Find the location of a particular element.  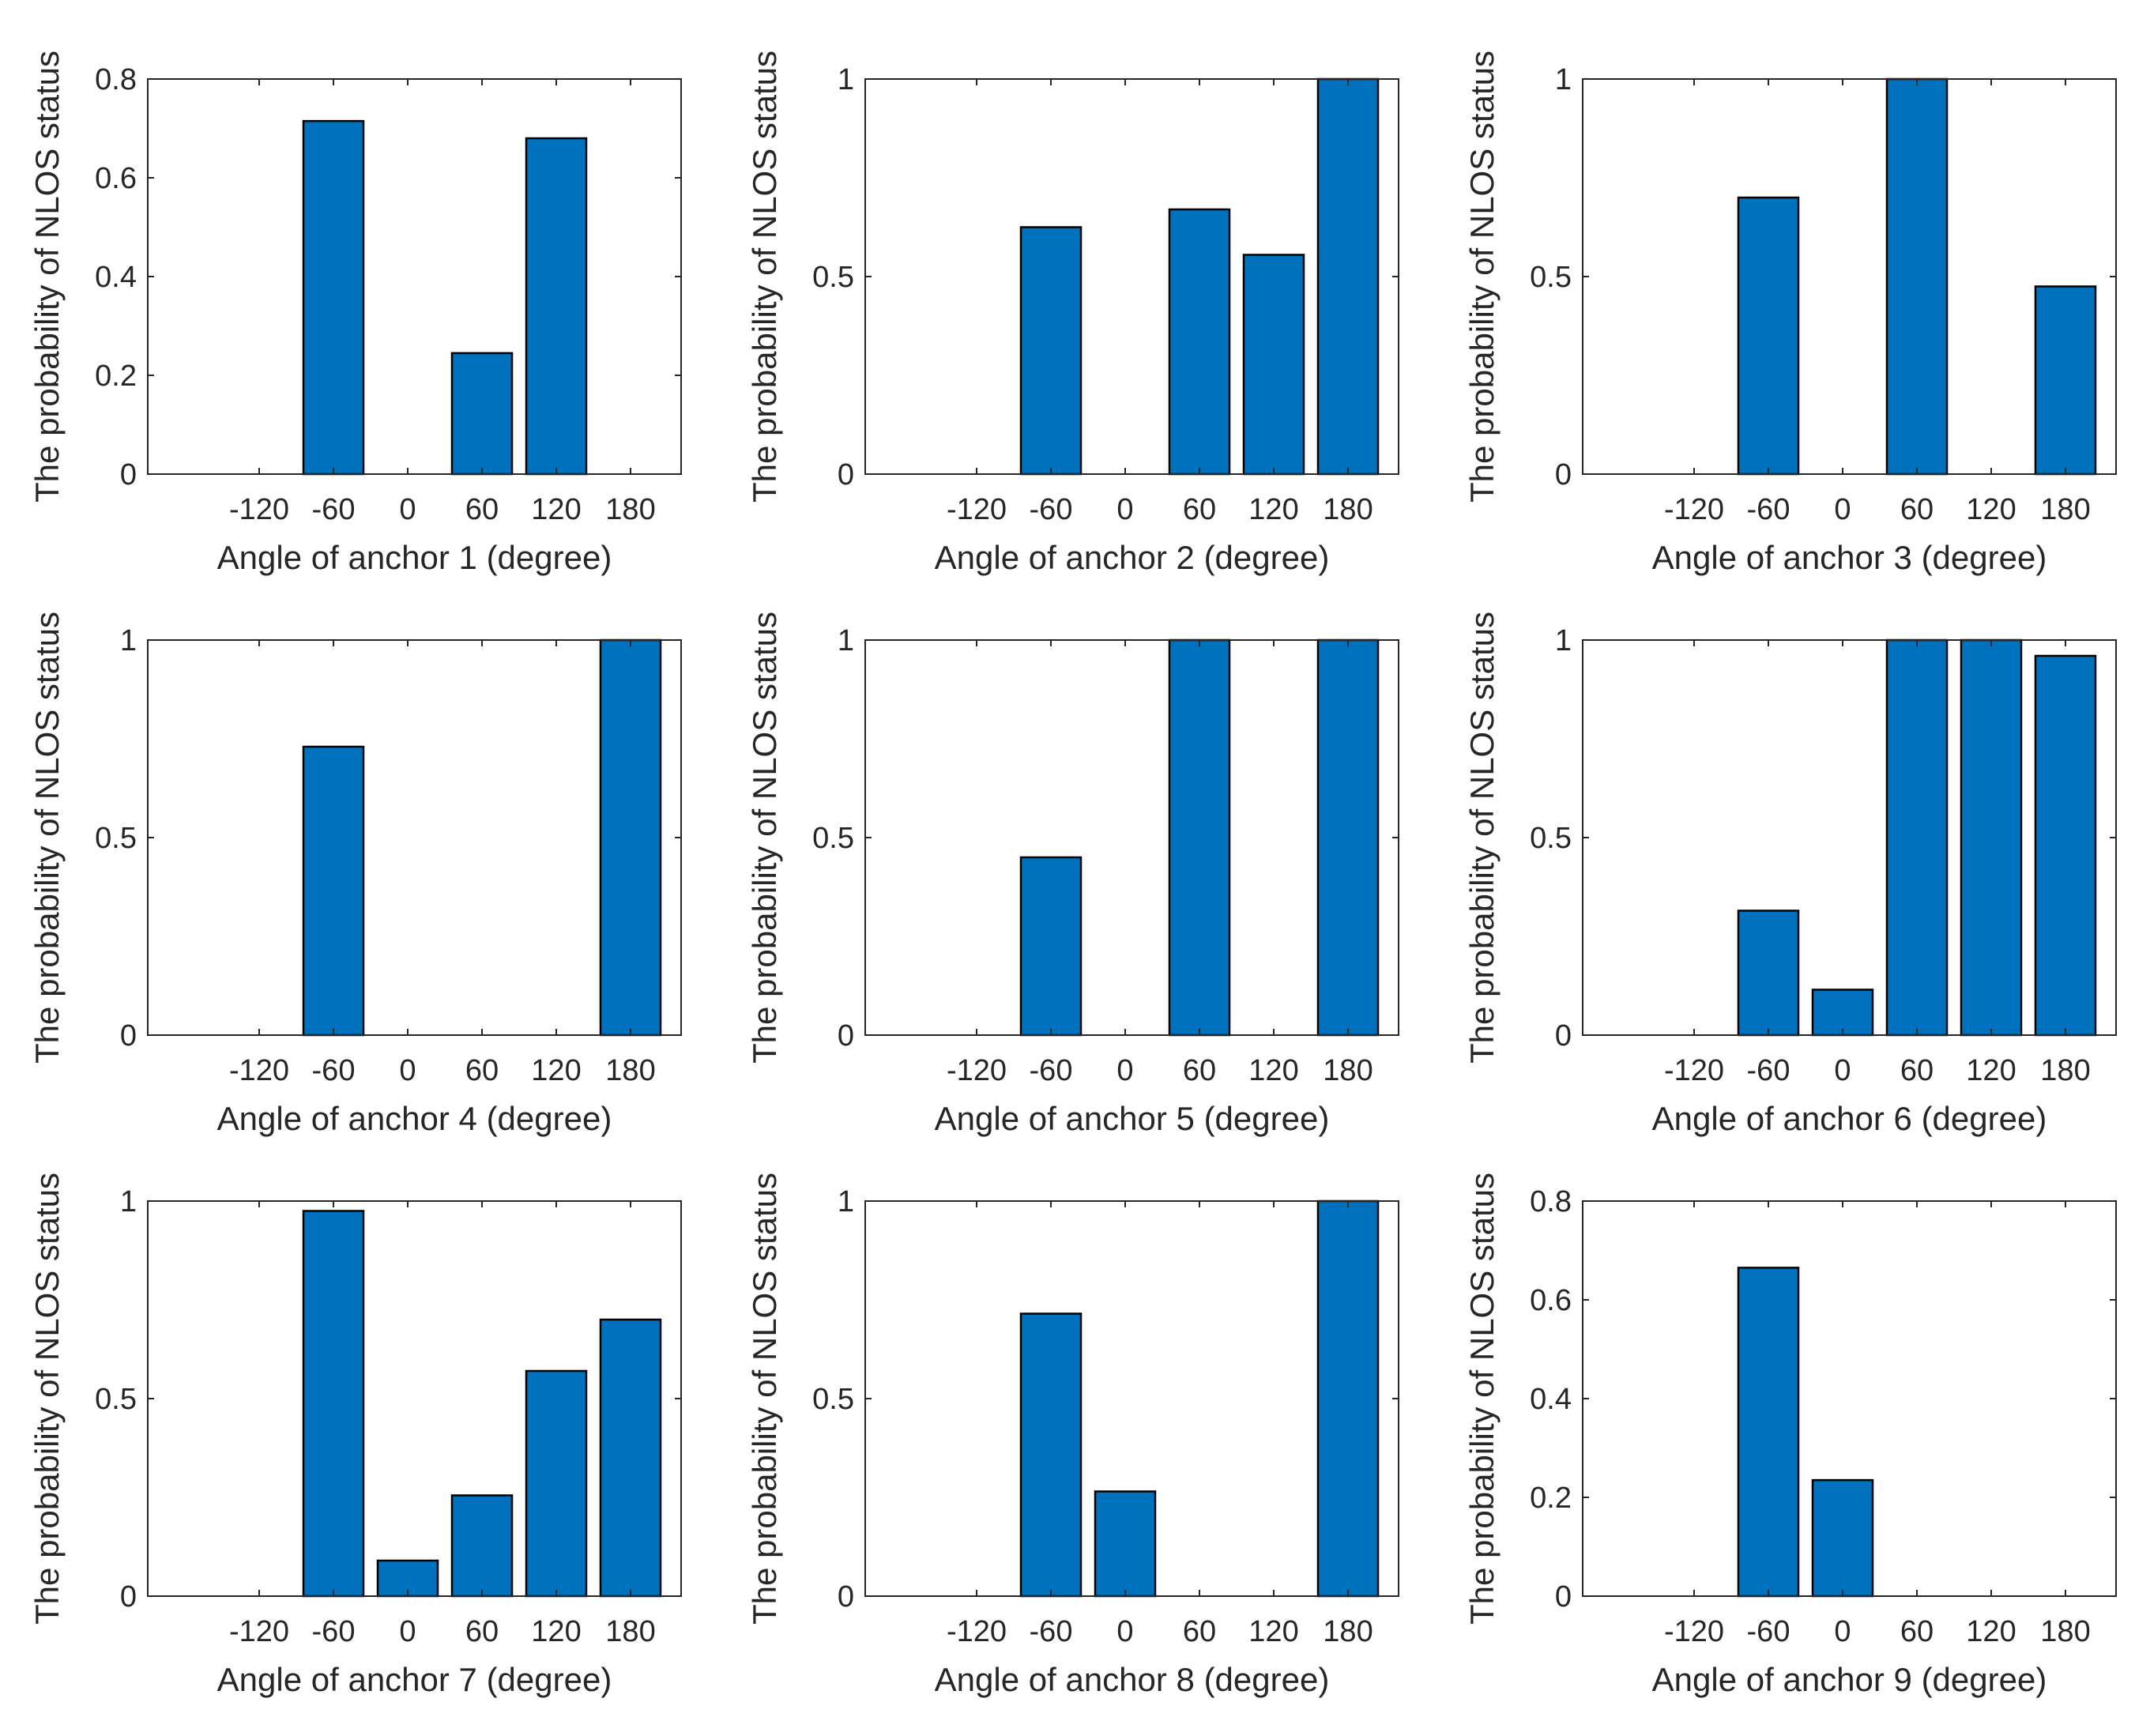

chart-6-ylabel: The probability of NLOS status is located at coordinates (1482, 838).